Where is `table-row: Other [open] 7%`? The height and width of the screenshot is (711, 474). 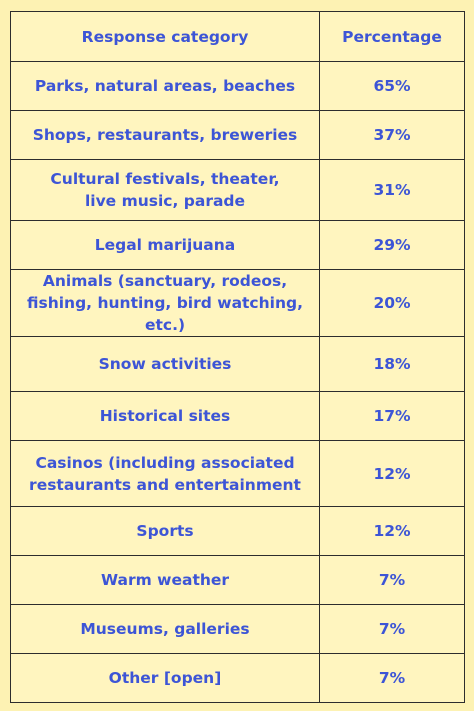 table-row: Other [open] 7% is located at coordinates (237, 678).